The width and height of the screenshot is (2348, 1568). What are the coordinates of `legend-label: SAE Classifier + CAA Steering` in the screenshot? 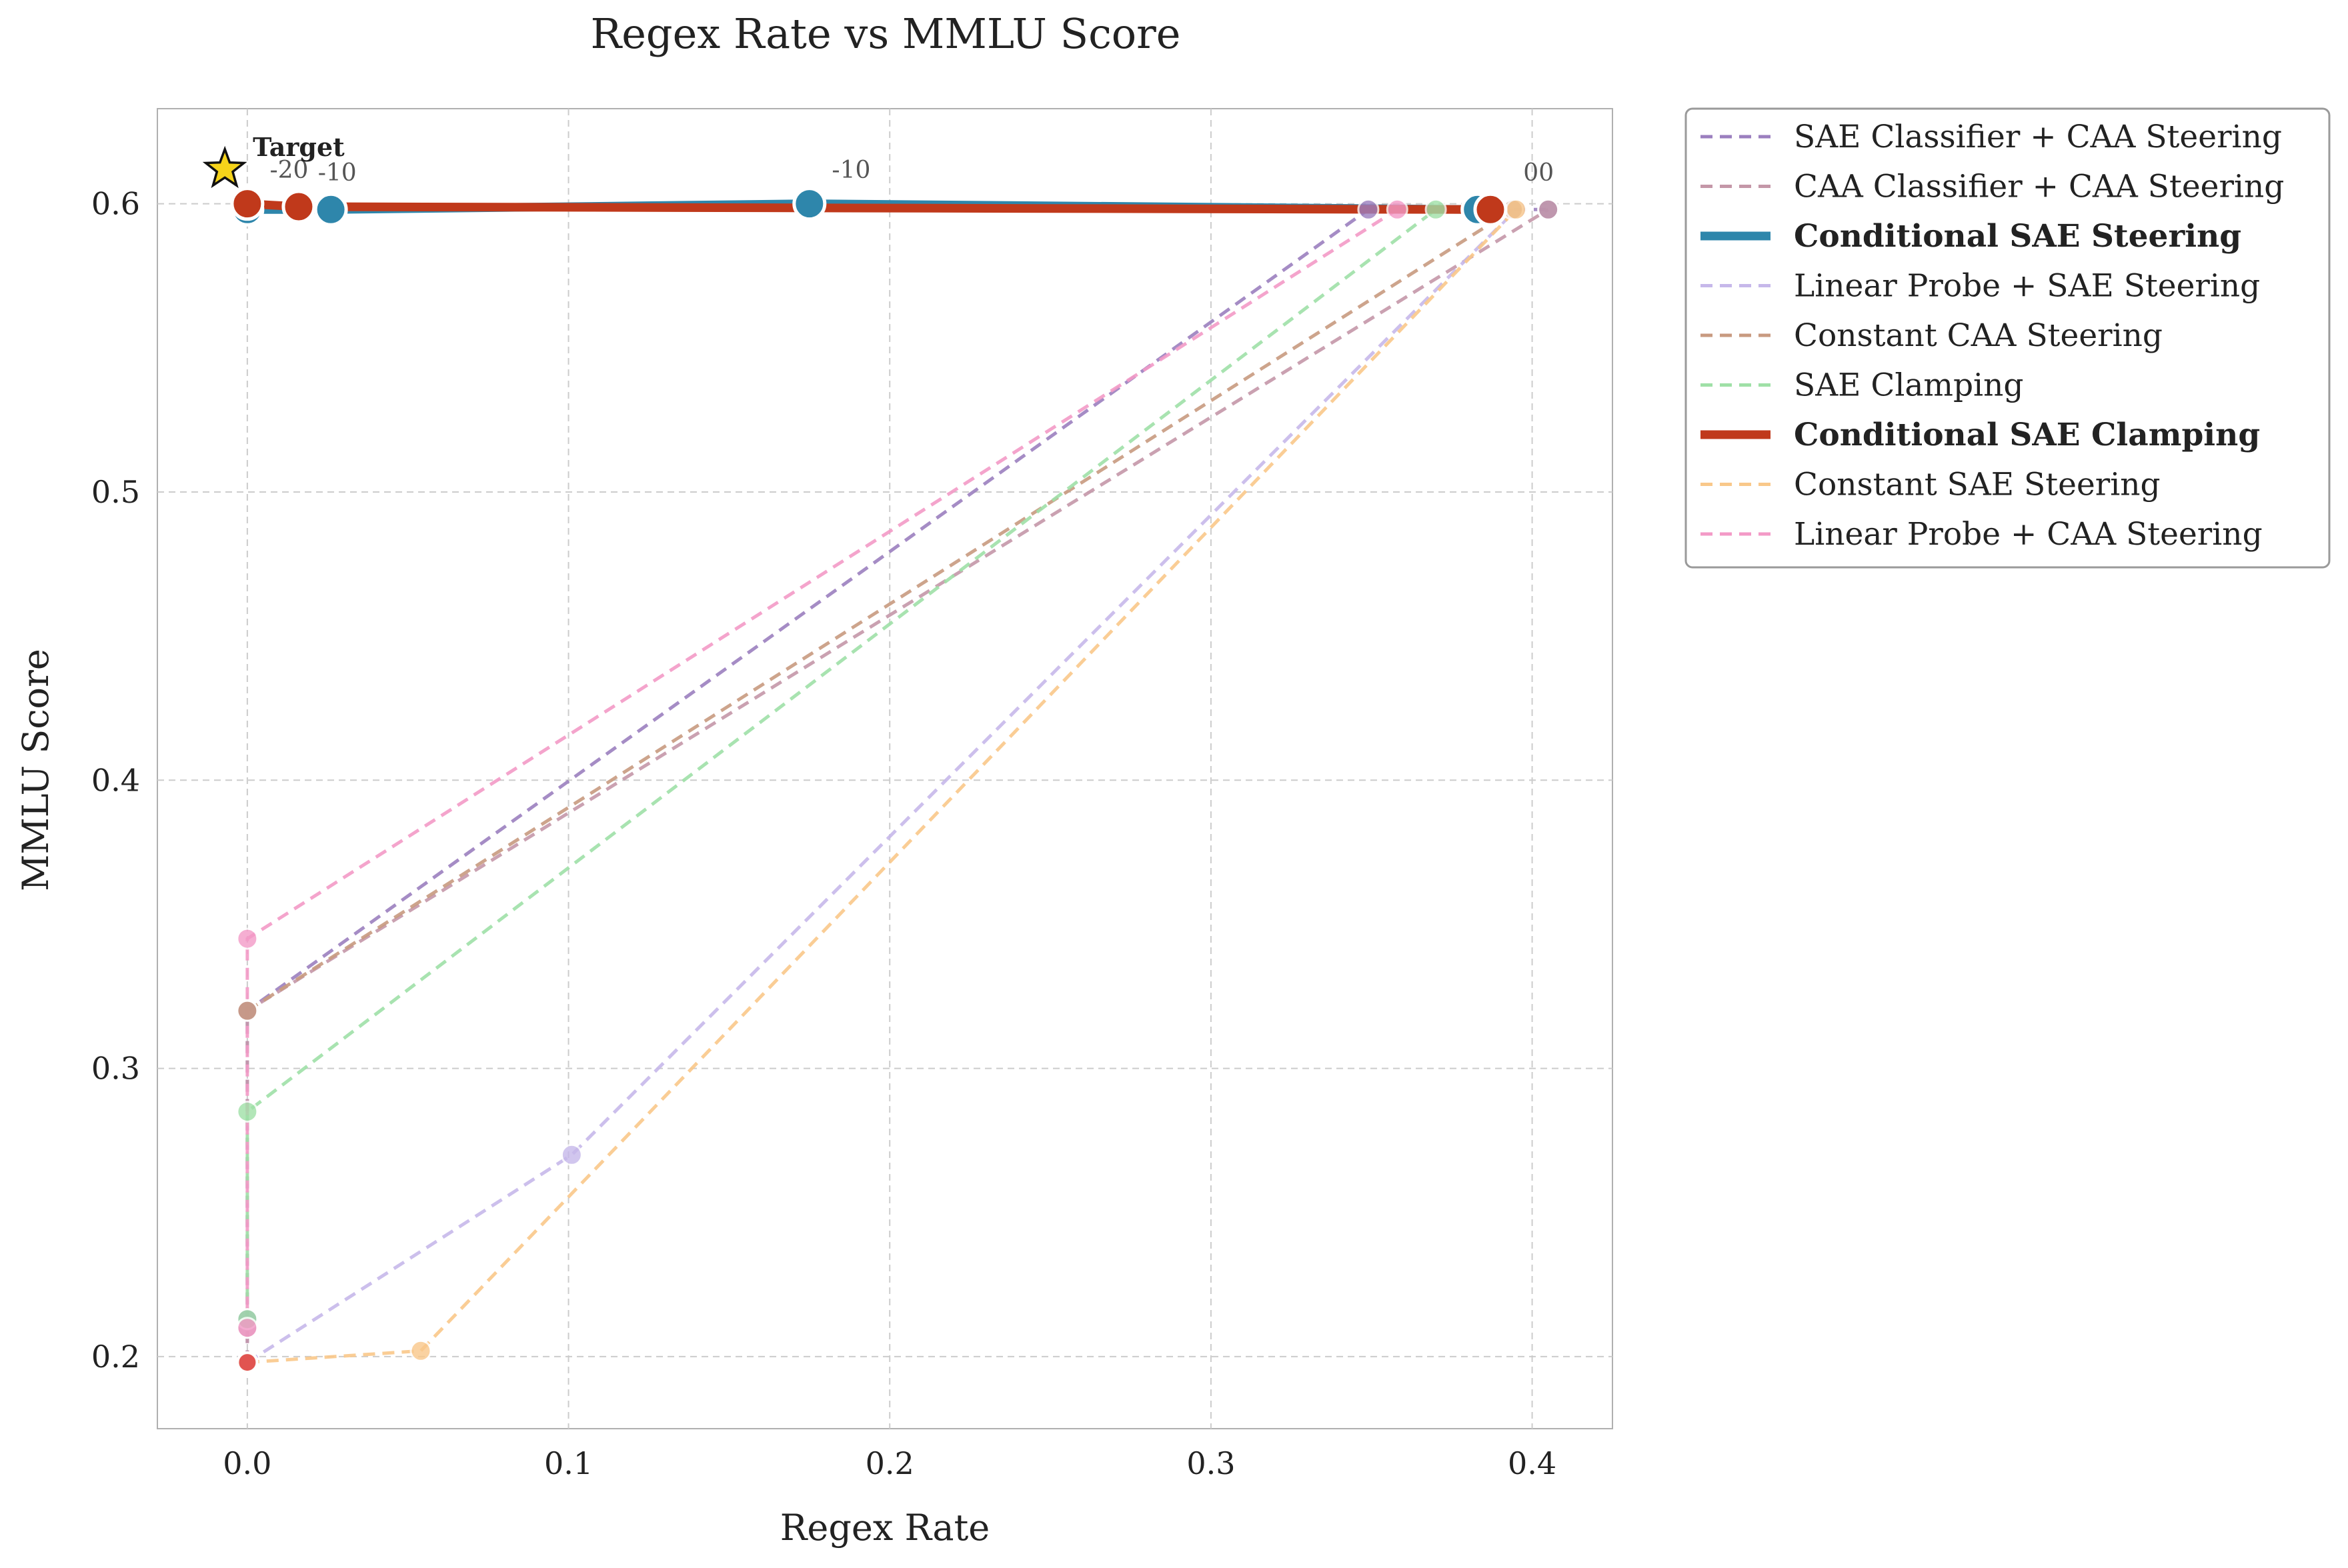 It's located at (2038, 137).